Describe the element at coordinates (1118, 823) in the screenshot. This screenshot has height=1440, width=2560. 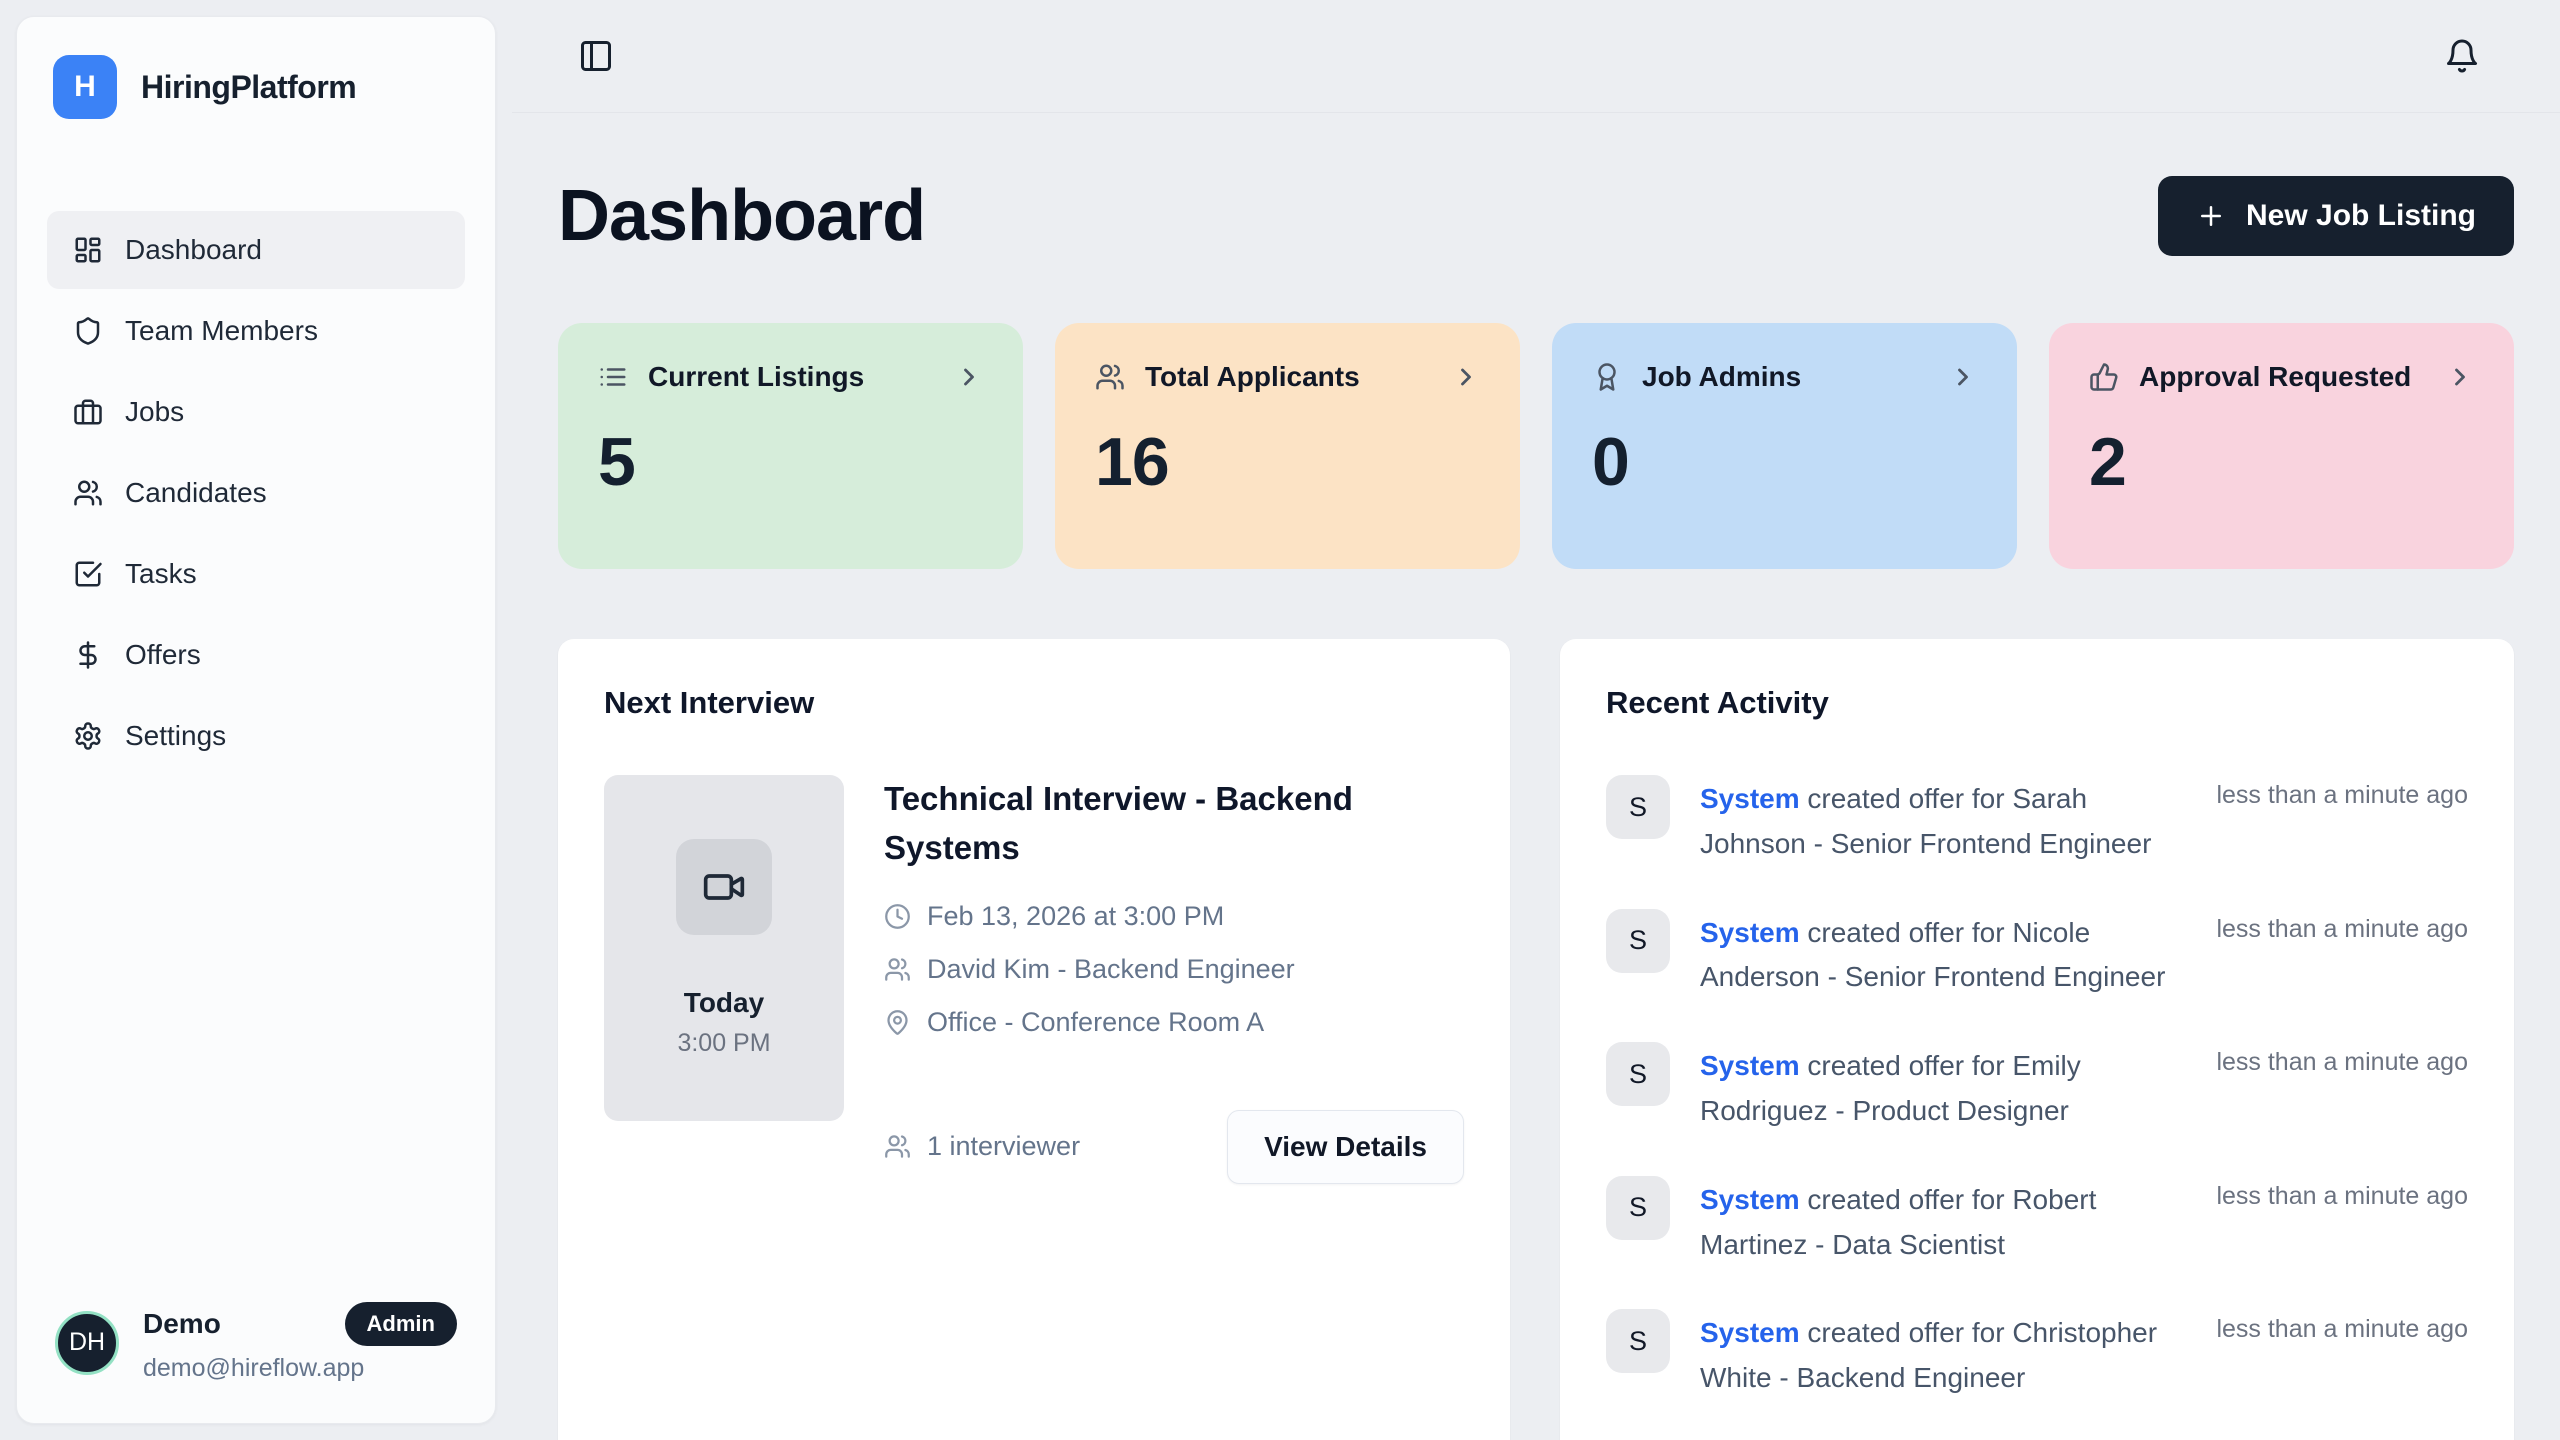
I see `interview-job-title: Technical Interview - Backend Systems` at that location.